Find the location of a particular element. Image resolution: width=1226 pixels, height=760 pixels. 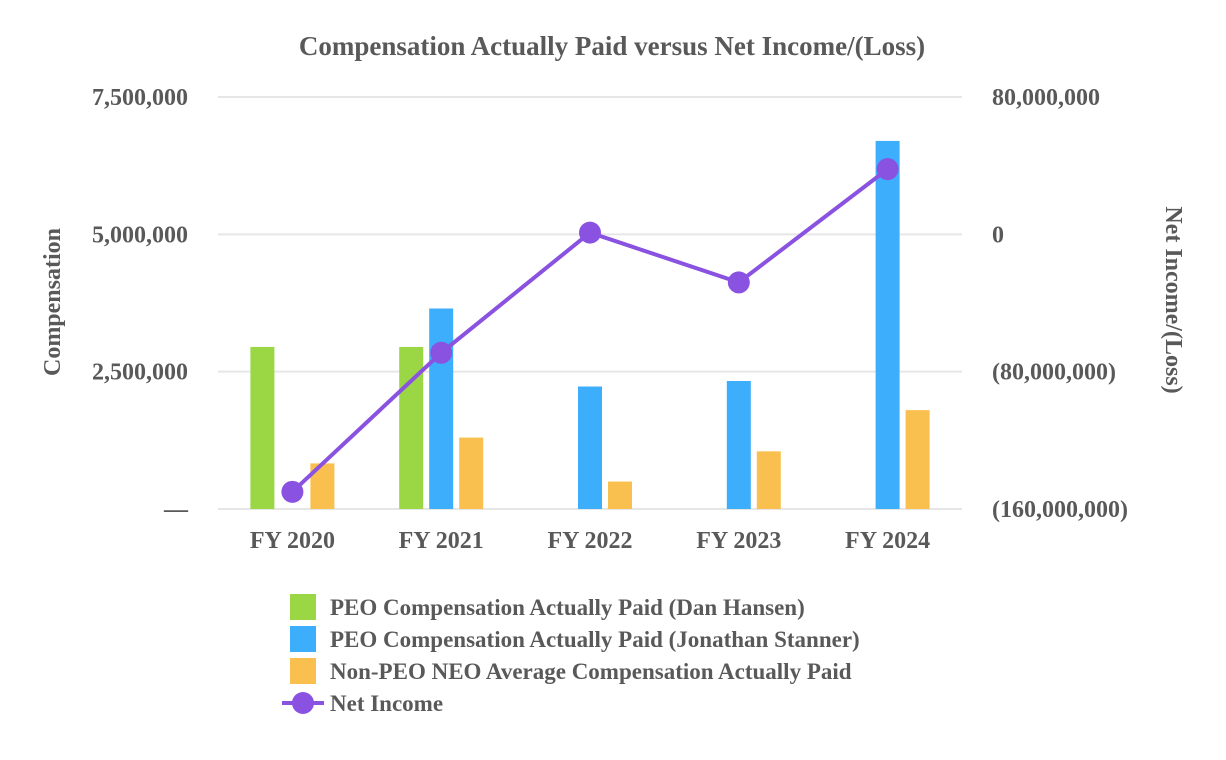

y-tick-label: 2,500,000 is located at coordinates (140, 373).